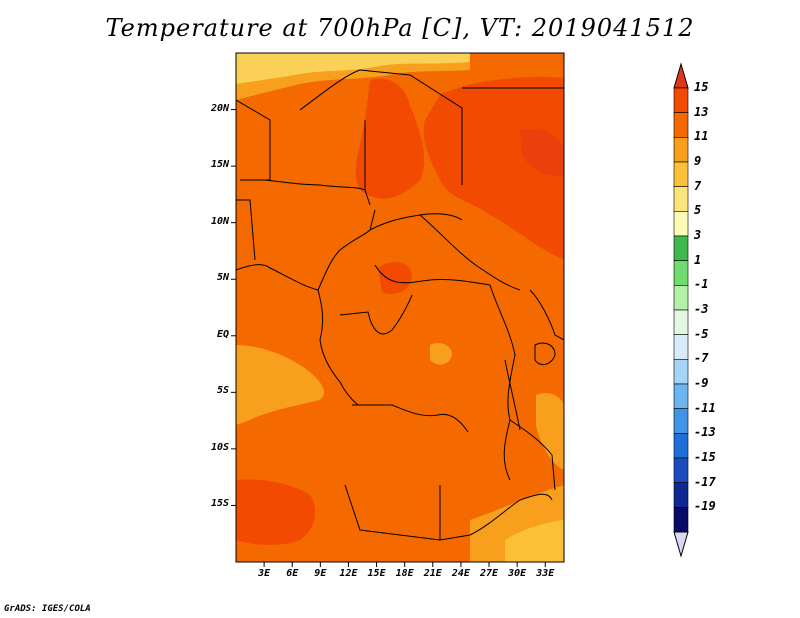  What do you see at coordinates (701, 284) in the screenshot?
I see `colorbar-label: -1` at bounding box center [701, 284].